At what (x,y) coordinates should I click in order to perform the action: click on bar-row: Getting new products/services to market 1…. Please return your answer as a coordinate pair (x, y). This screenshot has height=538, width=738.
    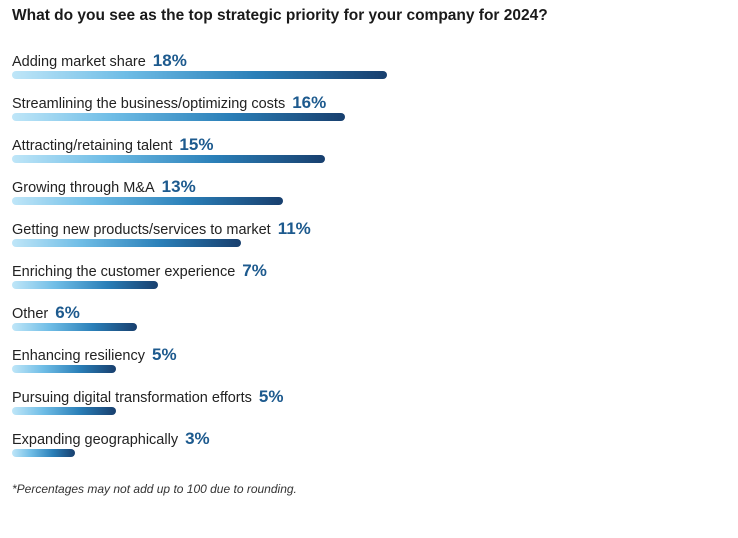
    Looking at the image, I should click on (362, 237).